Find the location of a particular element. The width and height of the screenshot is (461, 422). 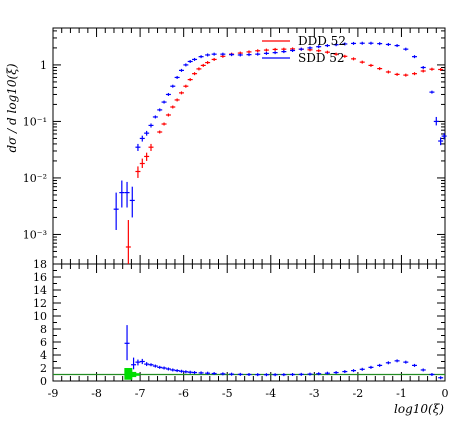

upper-y-axis-label: dσ / d log10(ξ) is located at coordinates (12, 107).